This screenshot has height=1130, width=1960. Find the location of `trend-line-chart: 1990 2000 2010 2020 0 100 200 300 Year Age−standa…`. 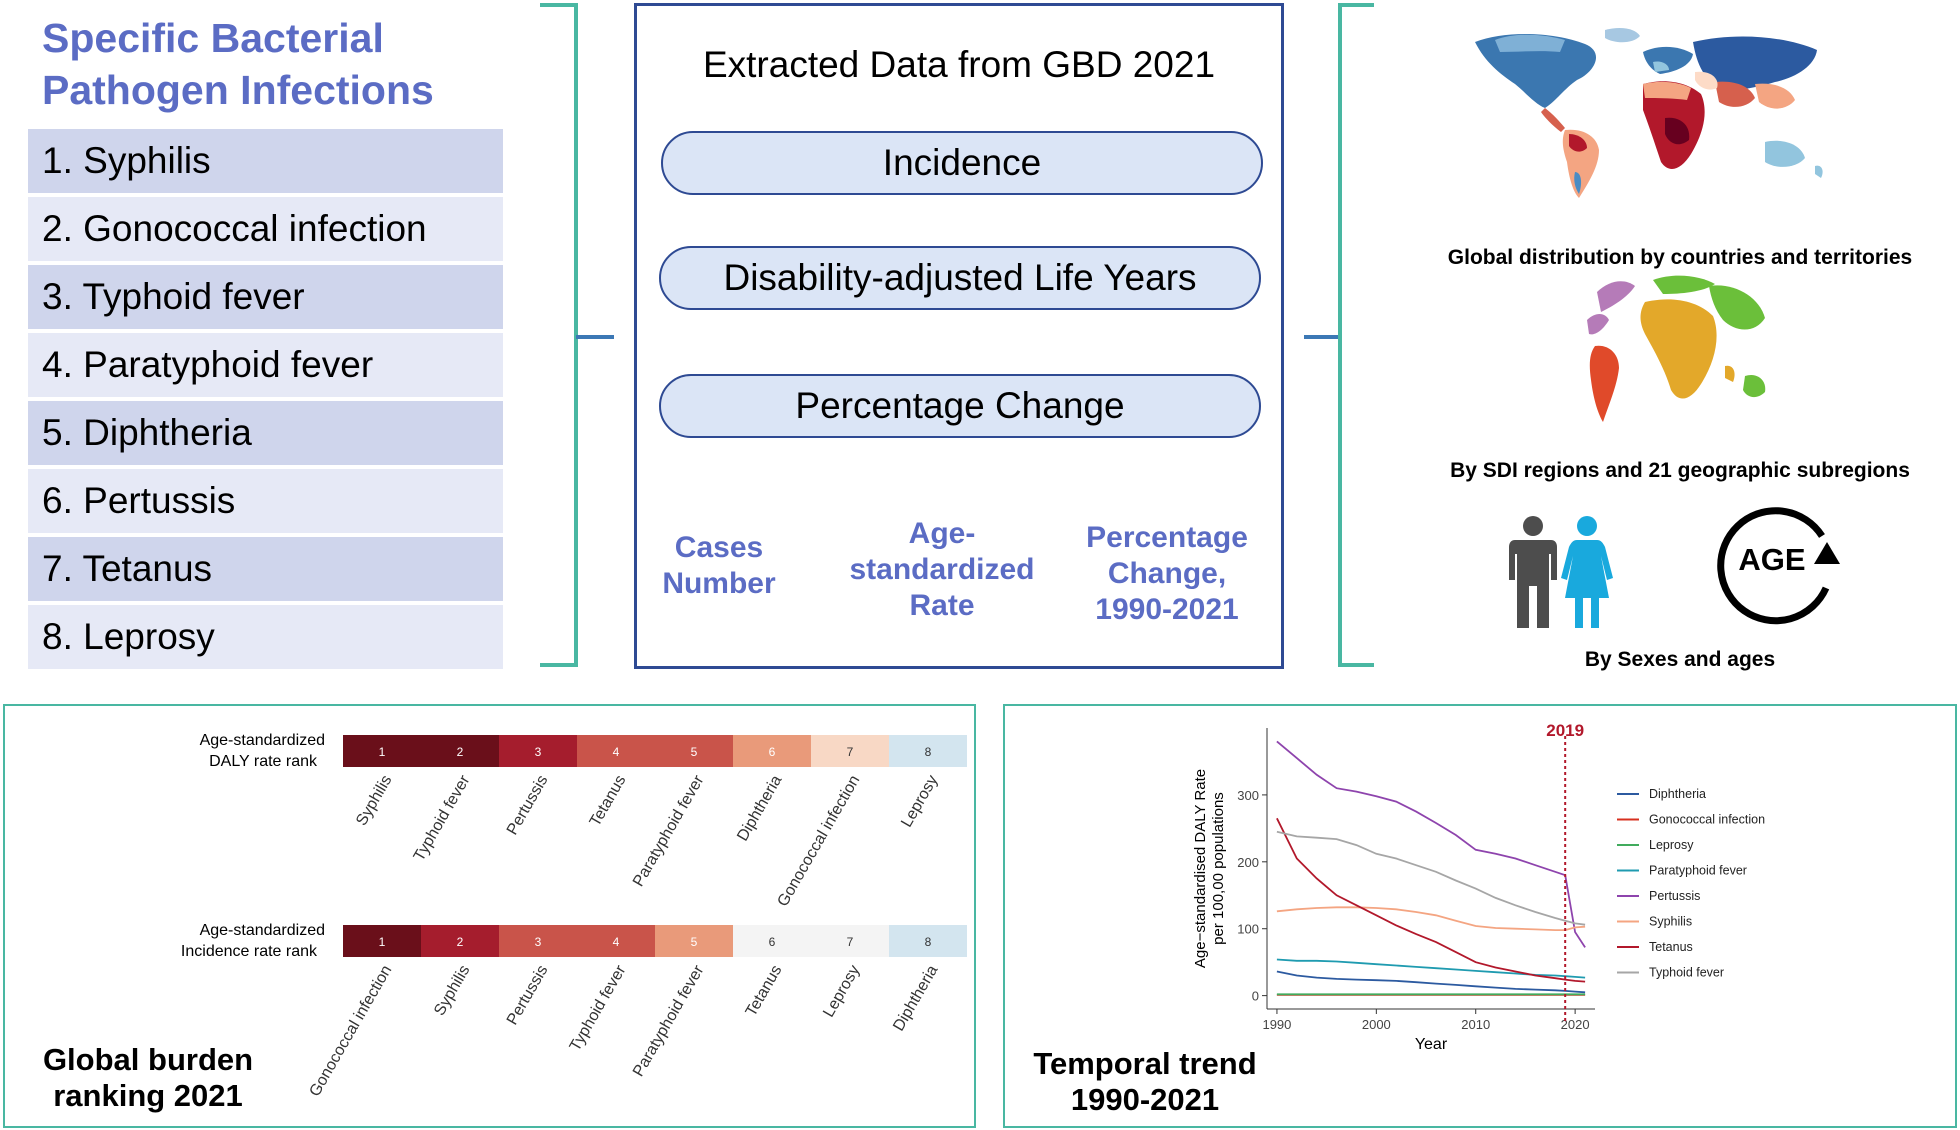

trend-line-chart: 1990 2000 2010 2020 0 100 200 300 Year Age−standa… is located at coordinates (1478, 887).